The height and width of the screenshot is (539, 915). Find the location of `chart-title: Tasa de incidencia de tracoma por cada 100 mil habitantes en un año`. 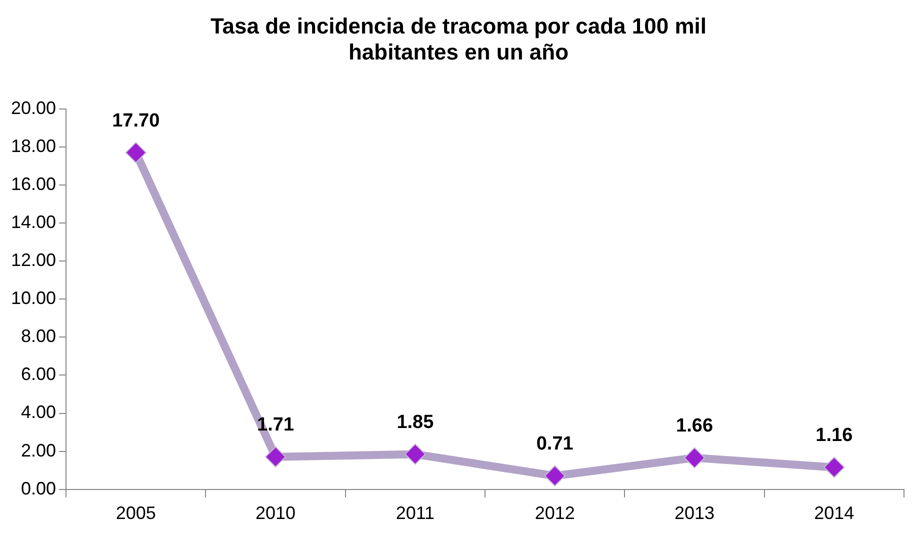

chart-title: Tasa de incidencia de tracoma por cada 100 mil habitantes en un año is located at coordinates (458, 39).